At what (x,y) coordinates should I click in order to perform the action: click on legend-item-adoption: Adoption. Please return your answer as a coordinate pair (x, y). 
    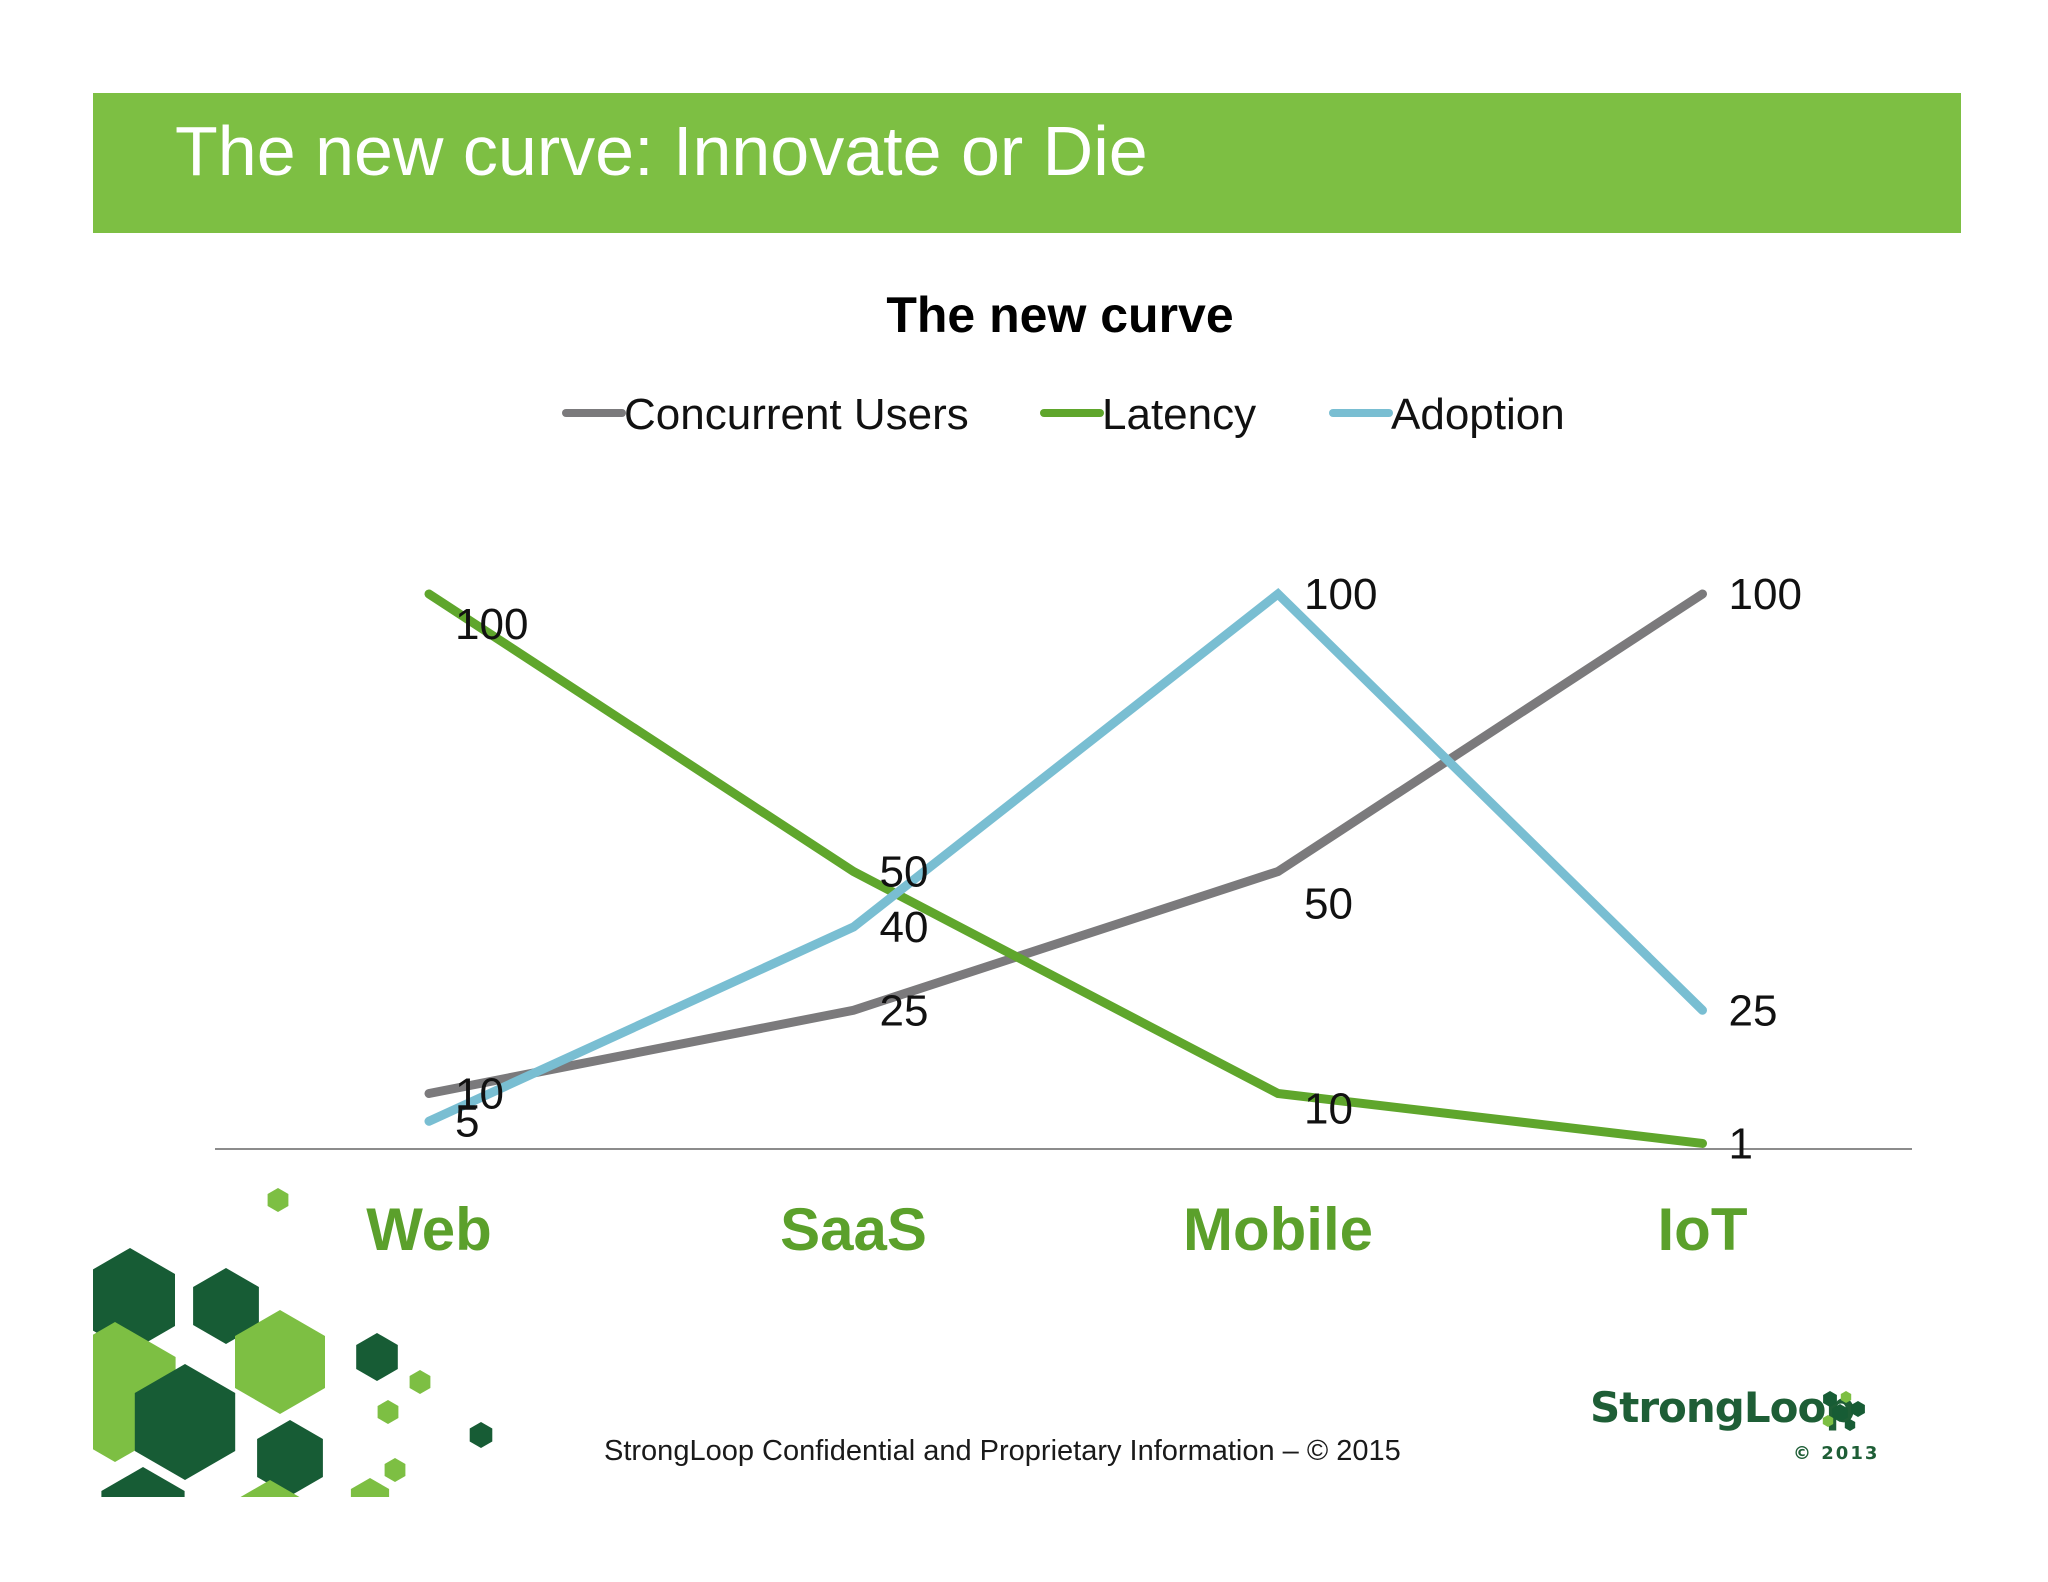
    Looking at the image, I should click on (1447, 414).